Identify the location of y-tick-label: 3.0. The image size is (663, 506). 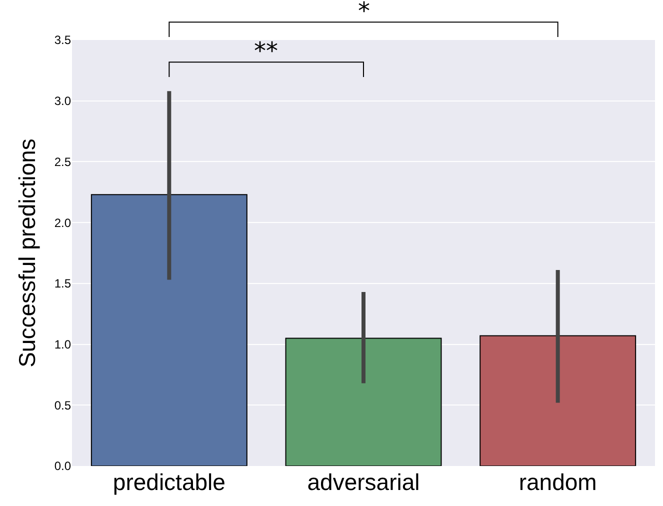
(63, 101).